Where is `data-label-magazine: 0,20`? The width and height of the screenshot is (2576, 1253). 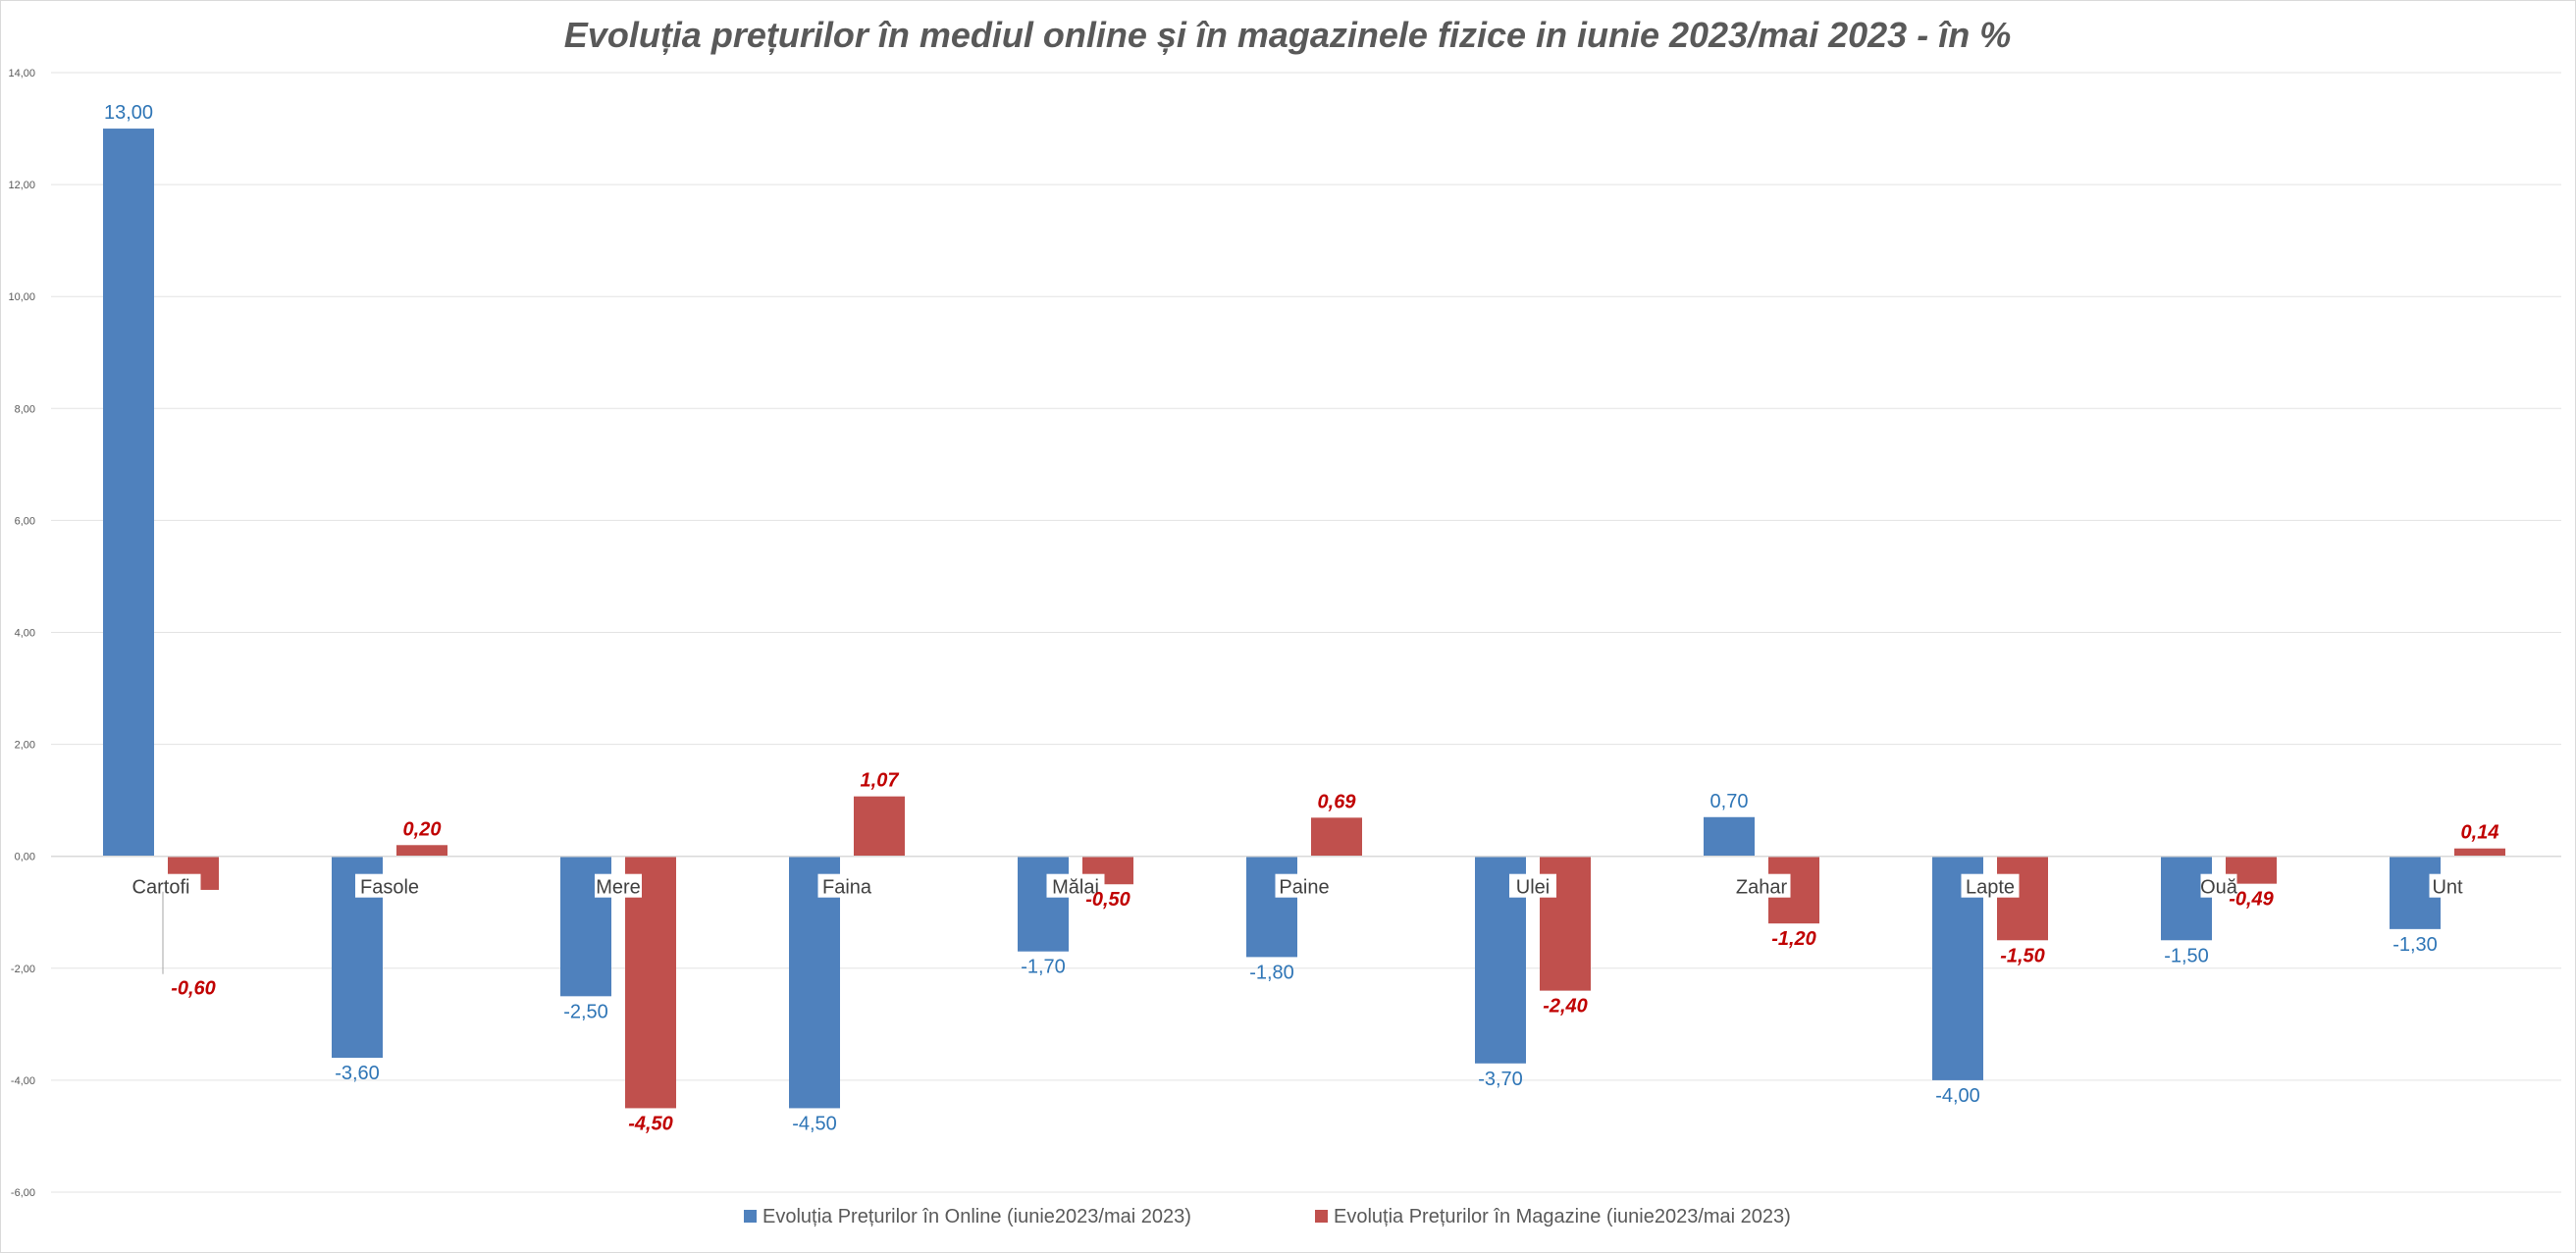
data-label-magazine: 0,20 is located at coordinates (422, 829).